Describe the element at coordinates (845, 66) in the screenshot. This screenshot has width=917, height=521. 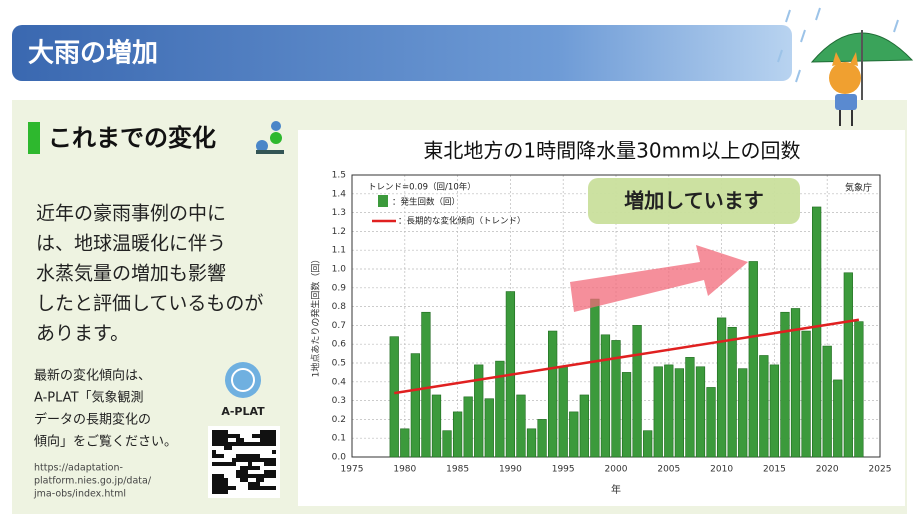
I see `mascot` at that location.